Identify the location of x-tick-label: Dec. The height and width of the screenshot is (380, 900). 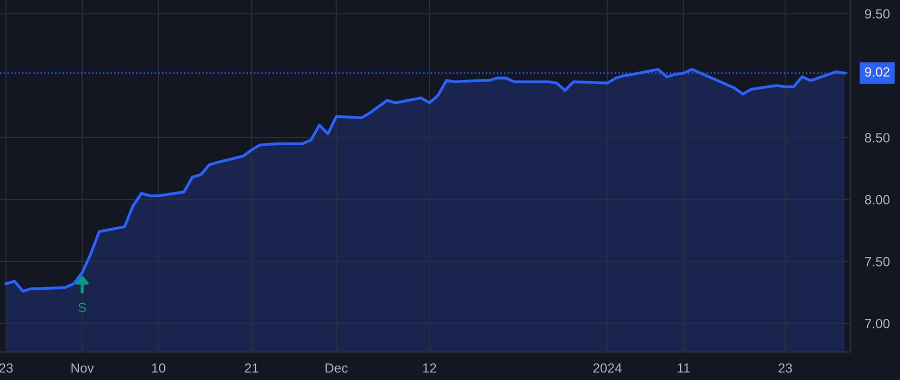
(337, 368).